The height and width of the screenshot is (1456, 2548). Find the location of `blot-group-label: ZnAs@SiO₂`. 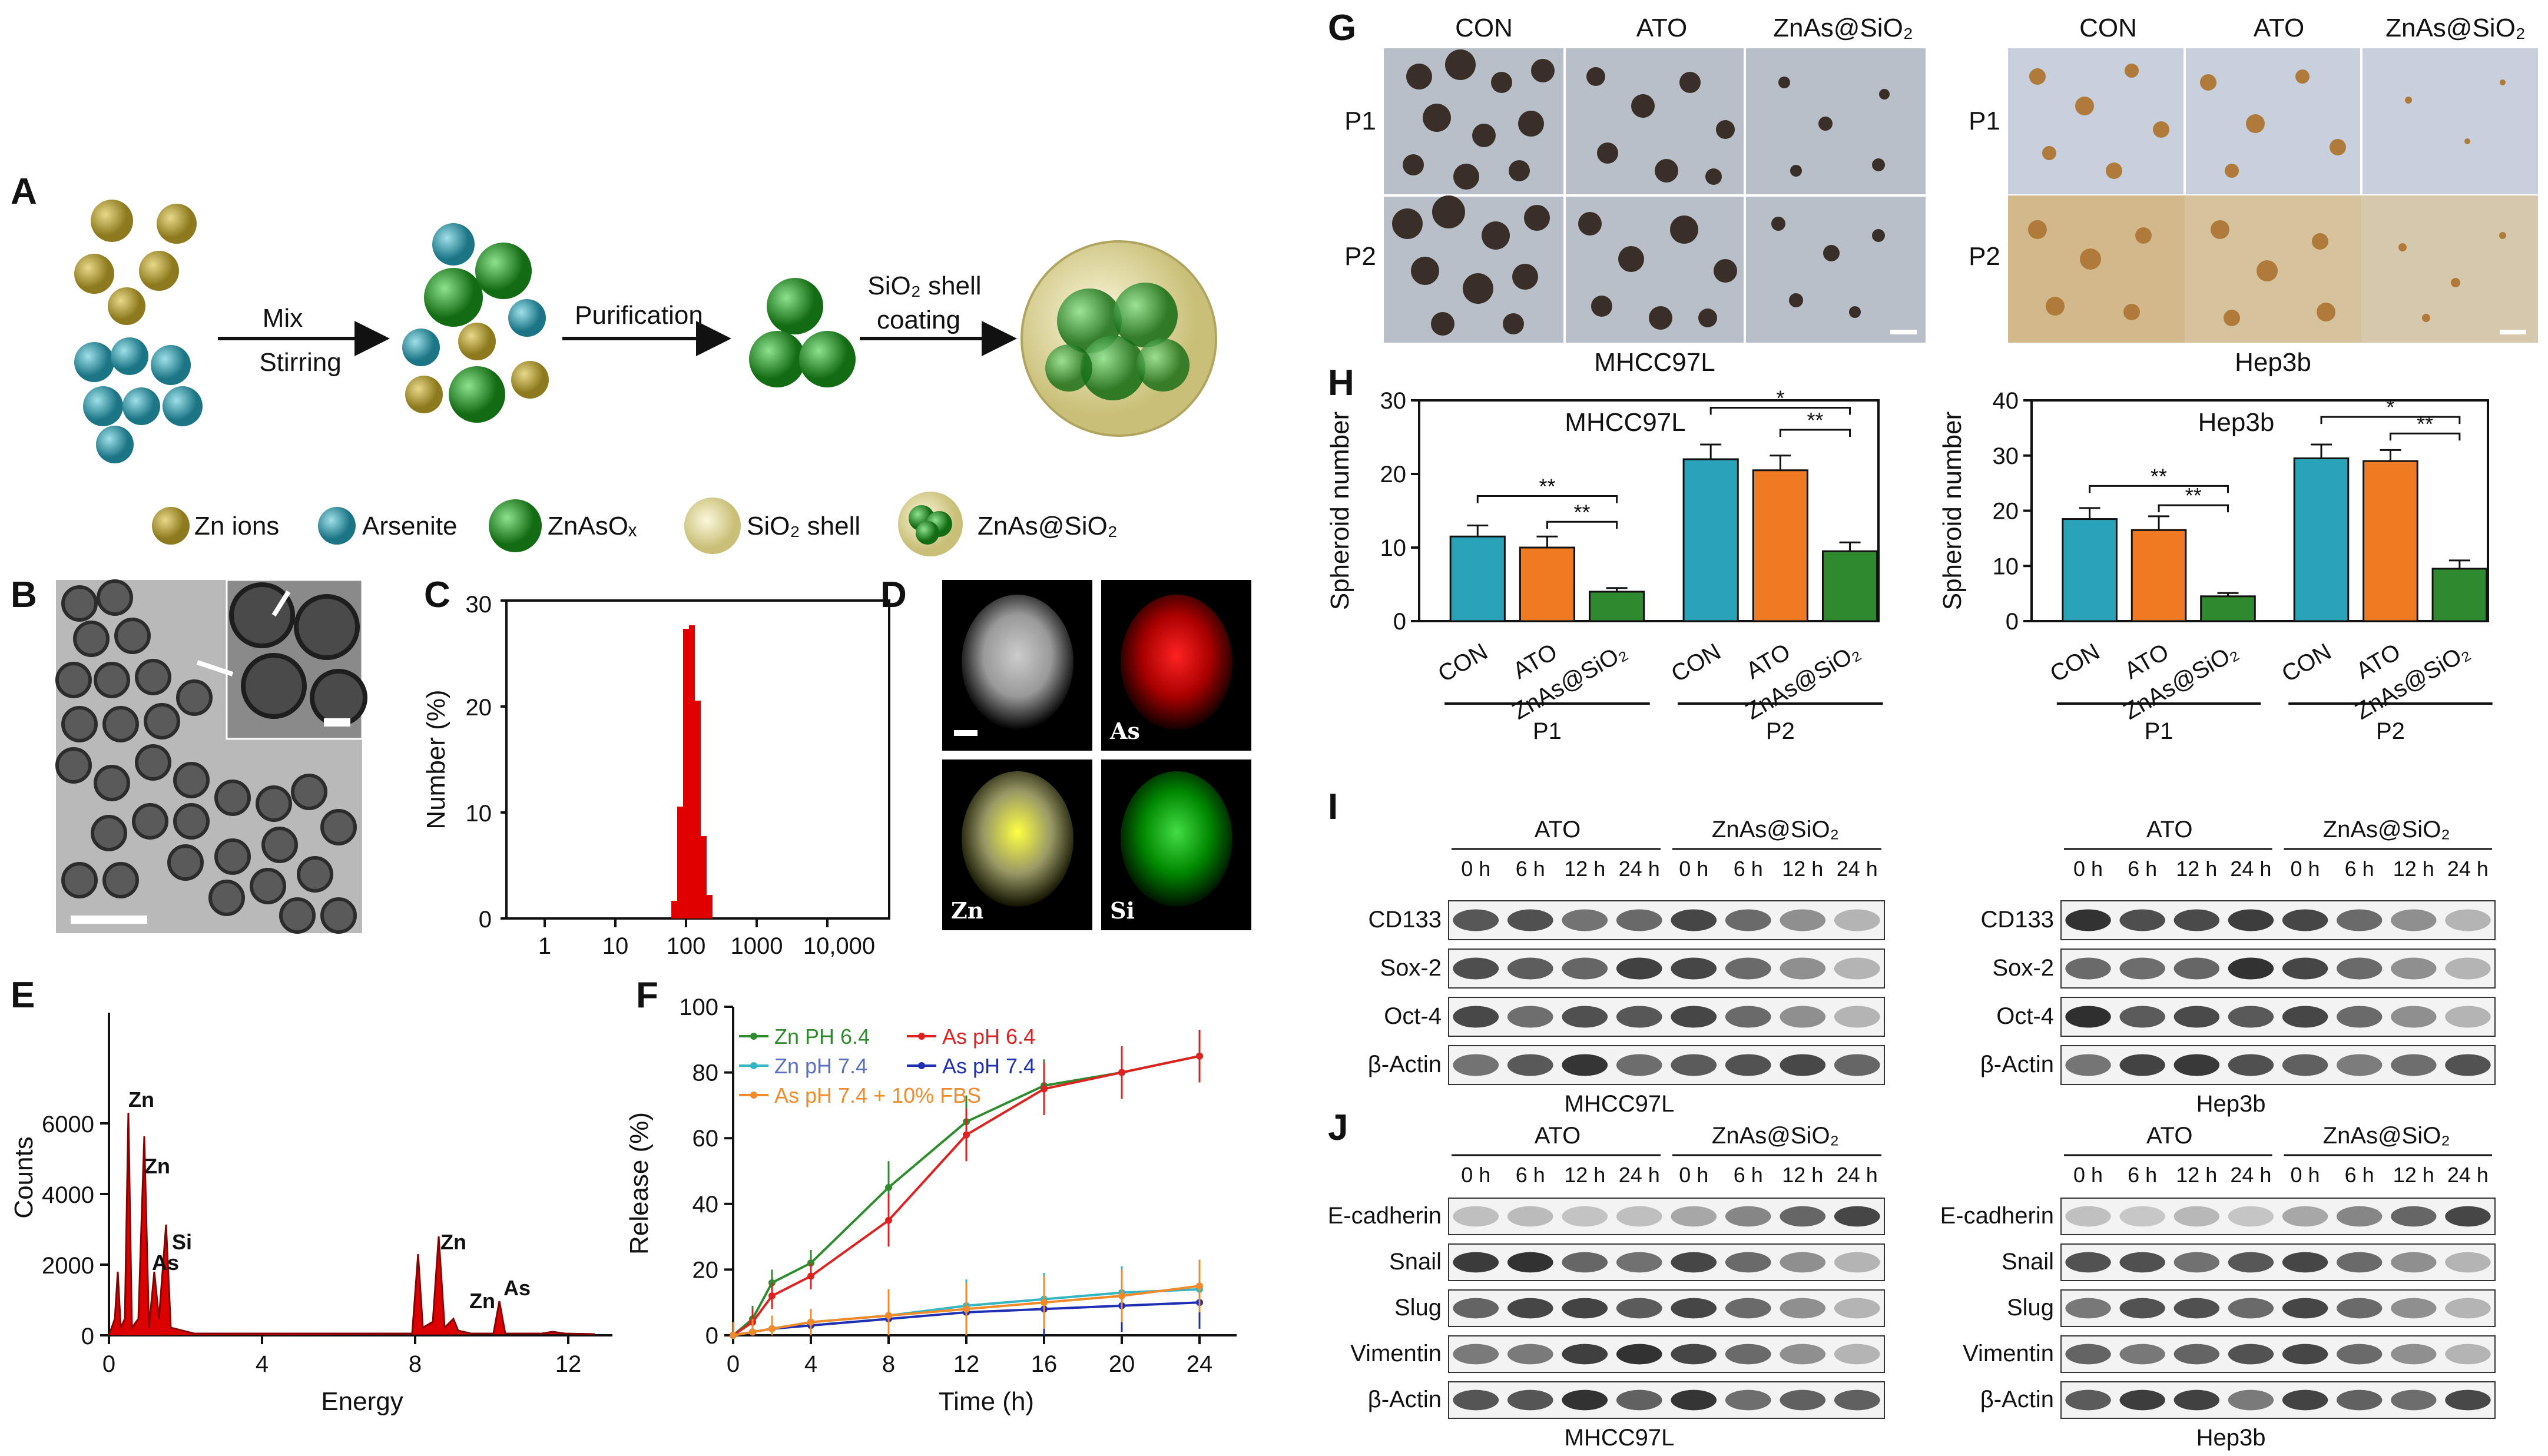

blot-group-label: ZnAs@SiO₂ is located at coordinates (2386, 1136).